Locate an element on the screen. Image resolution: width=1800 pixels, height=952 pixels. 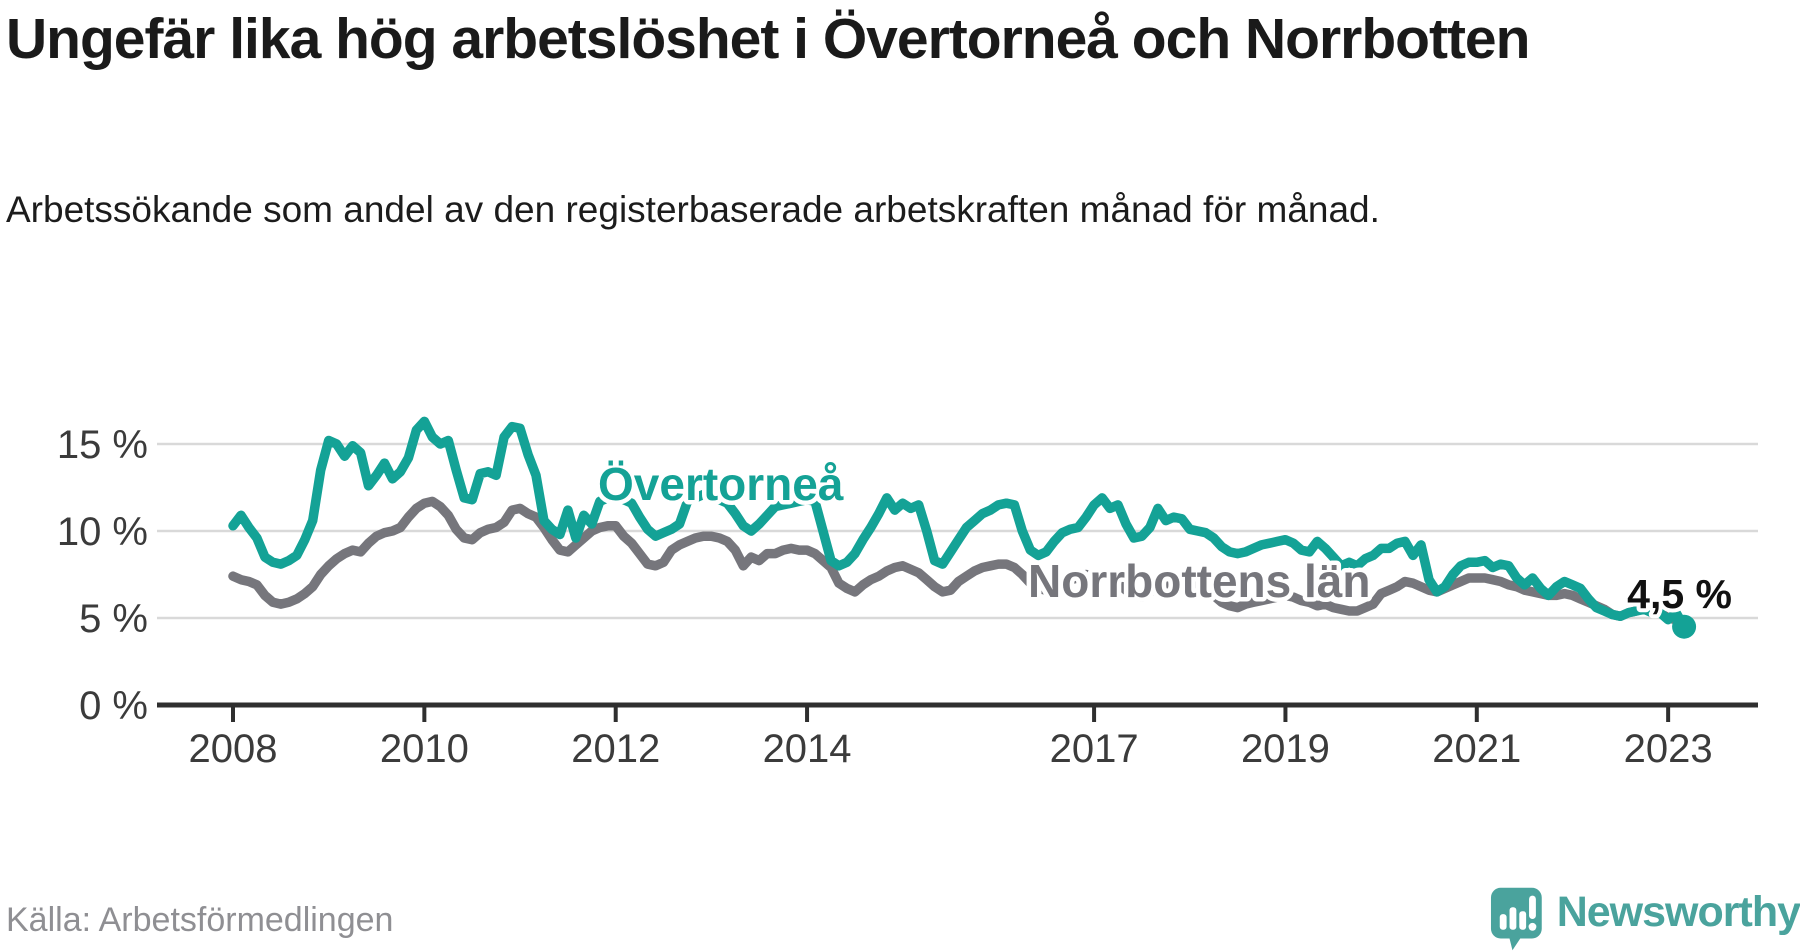
x-tick-label-2008: 2008 is located at coordinates (233, 749).